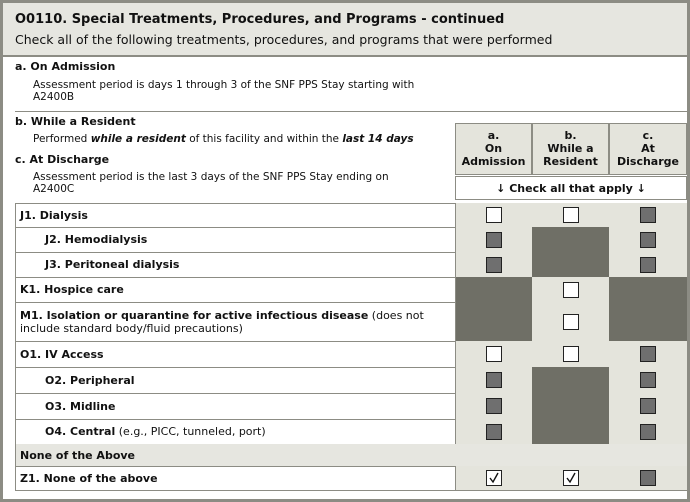 Image resolution: width=690 pixels, height=502 pixels. I want to click on row-label-code: Z1. None of the above, so click(89, 478).